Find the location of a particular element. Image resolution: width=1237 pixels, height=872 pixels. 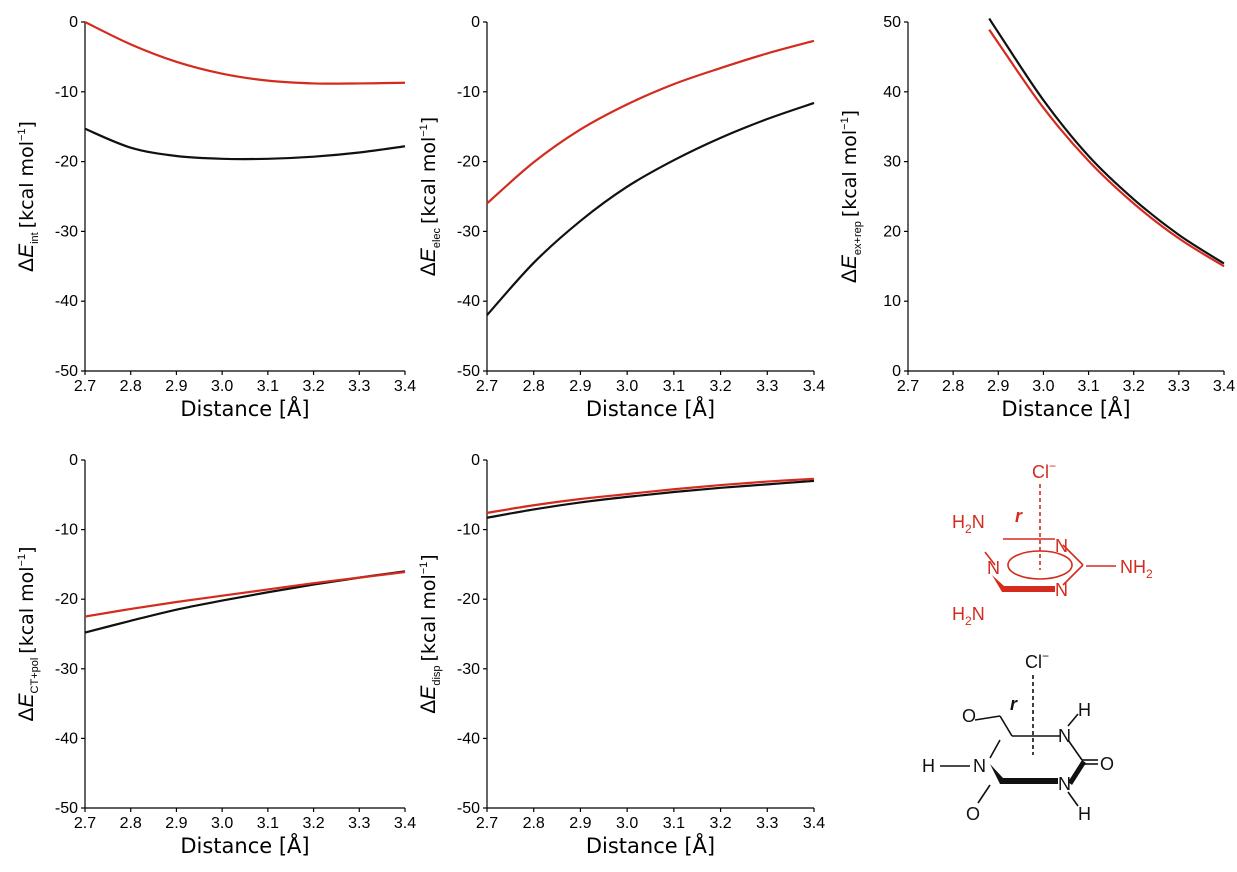

melamine-ring-n-left: N is located at coordinates (993, 568).